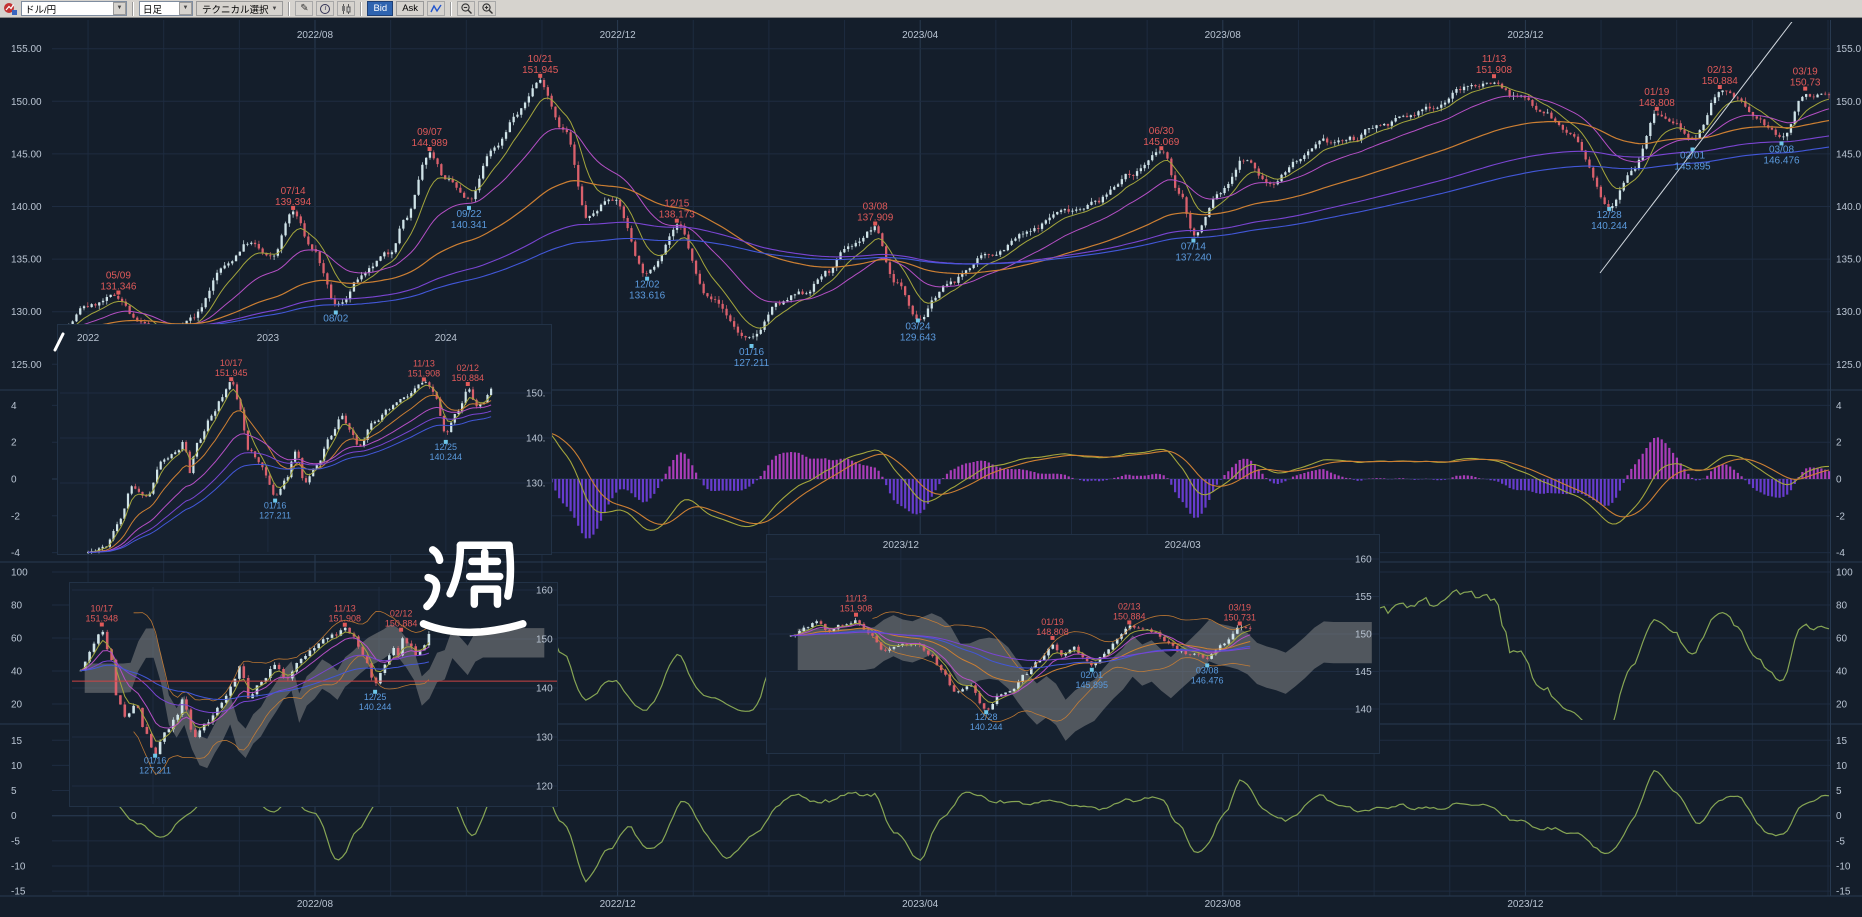  What do you see at coordinates (436, 8) in the screenshot?
I see `tick-chart-icon` at bounding box center [436, 8].